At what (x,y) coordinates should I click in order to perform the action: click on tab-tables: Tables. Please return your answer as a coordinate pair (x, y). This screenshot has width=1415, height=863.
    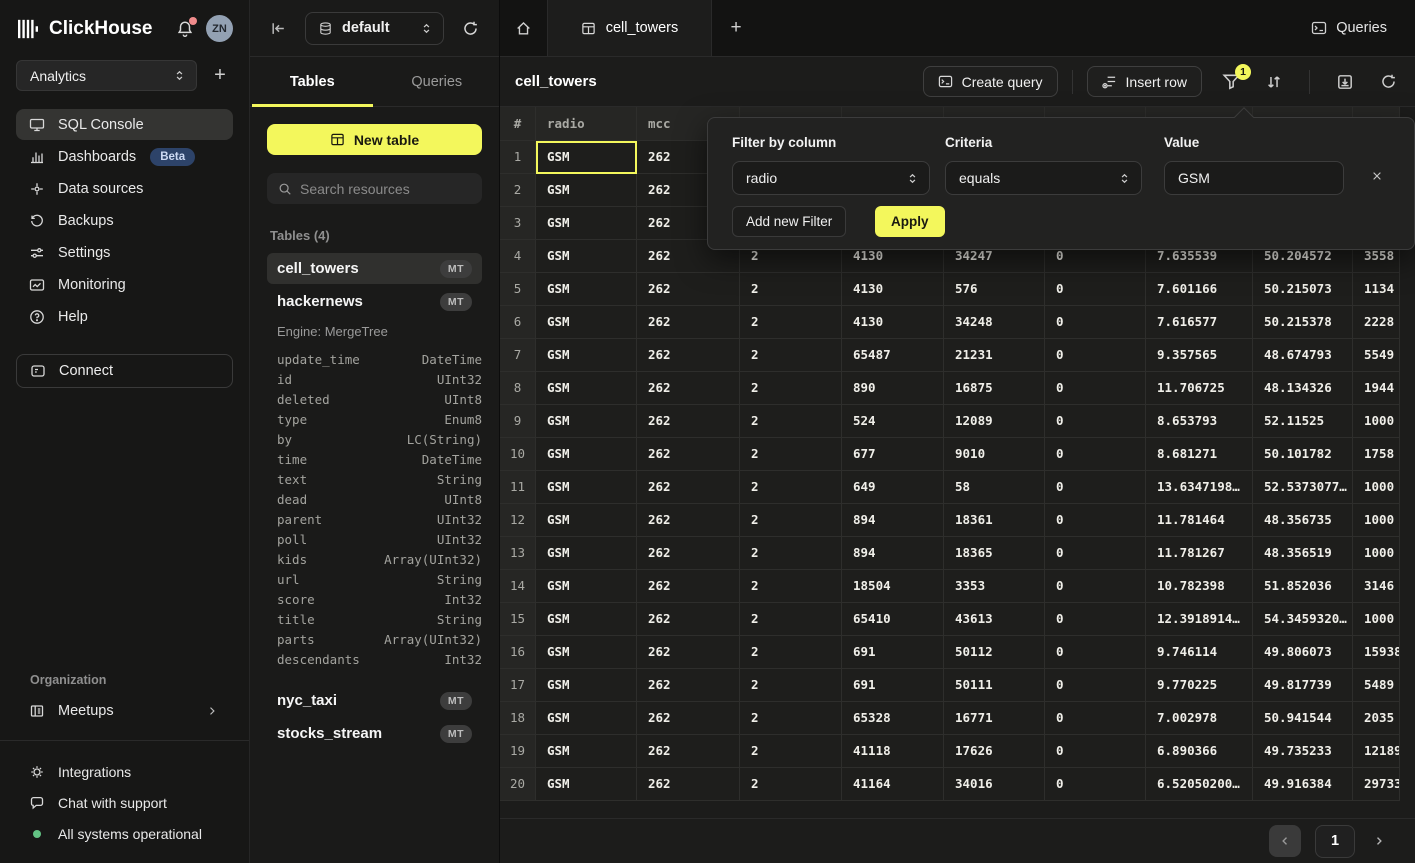
    Looking at the image, I should click on (312, 82).